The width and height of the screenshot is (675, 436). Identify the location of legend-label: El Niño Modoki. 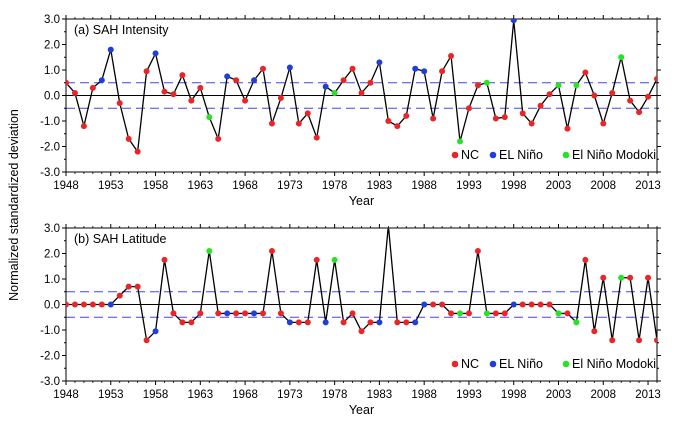
(614, 155).